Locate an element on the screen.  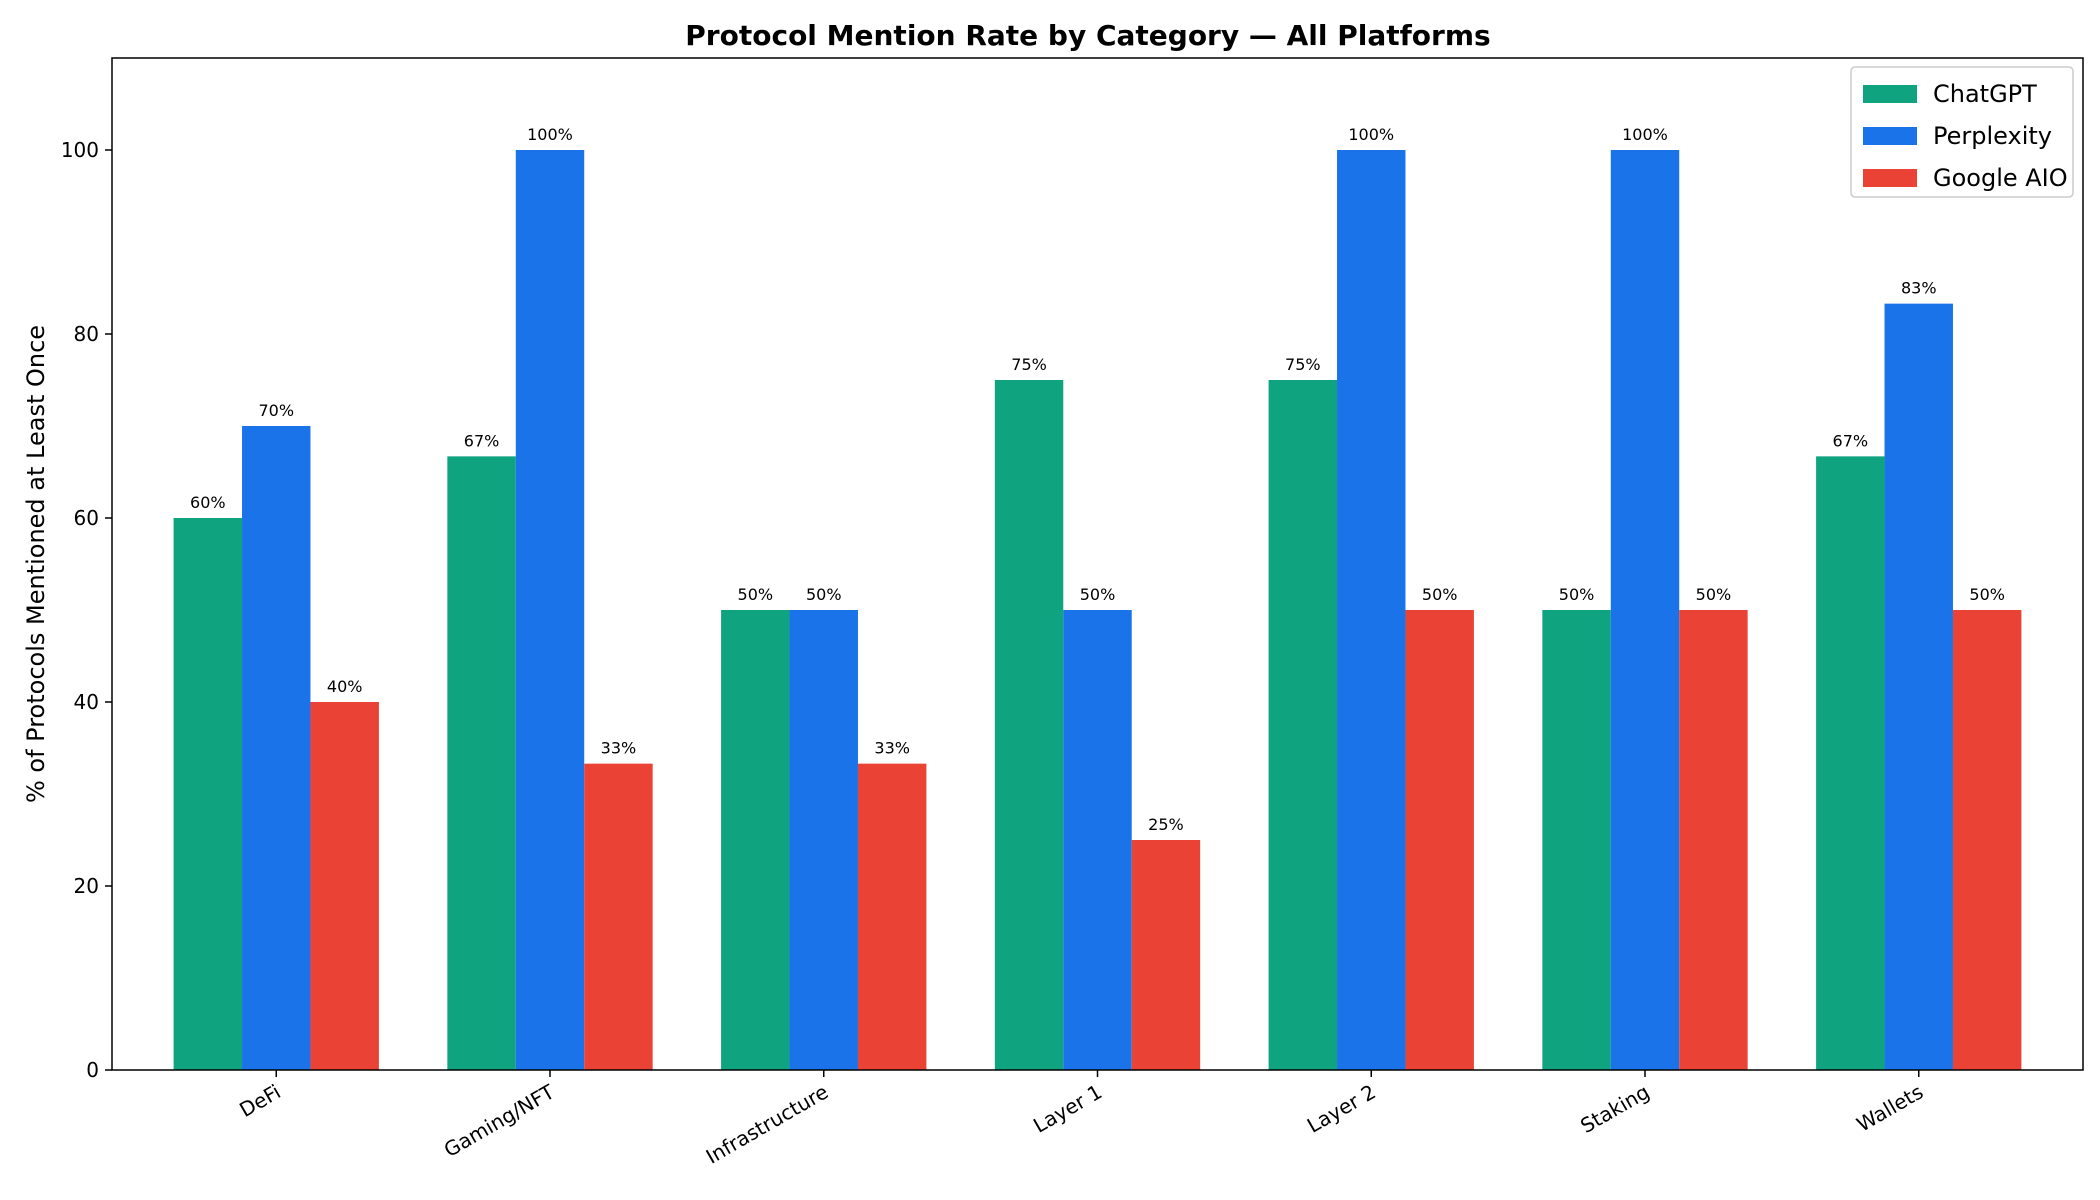
data-label: 25% is located at coordinates (1166, 824).